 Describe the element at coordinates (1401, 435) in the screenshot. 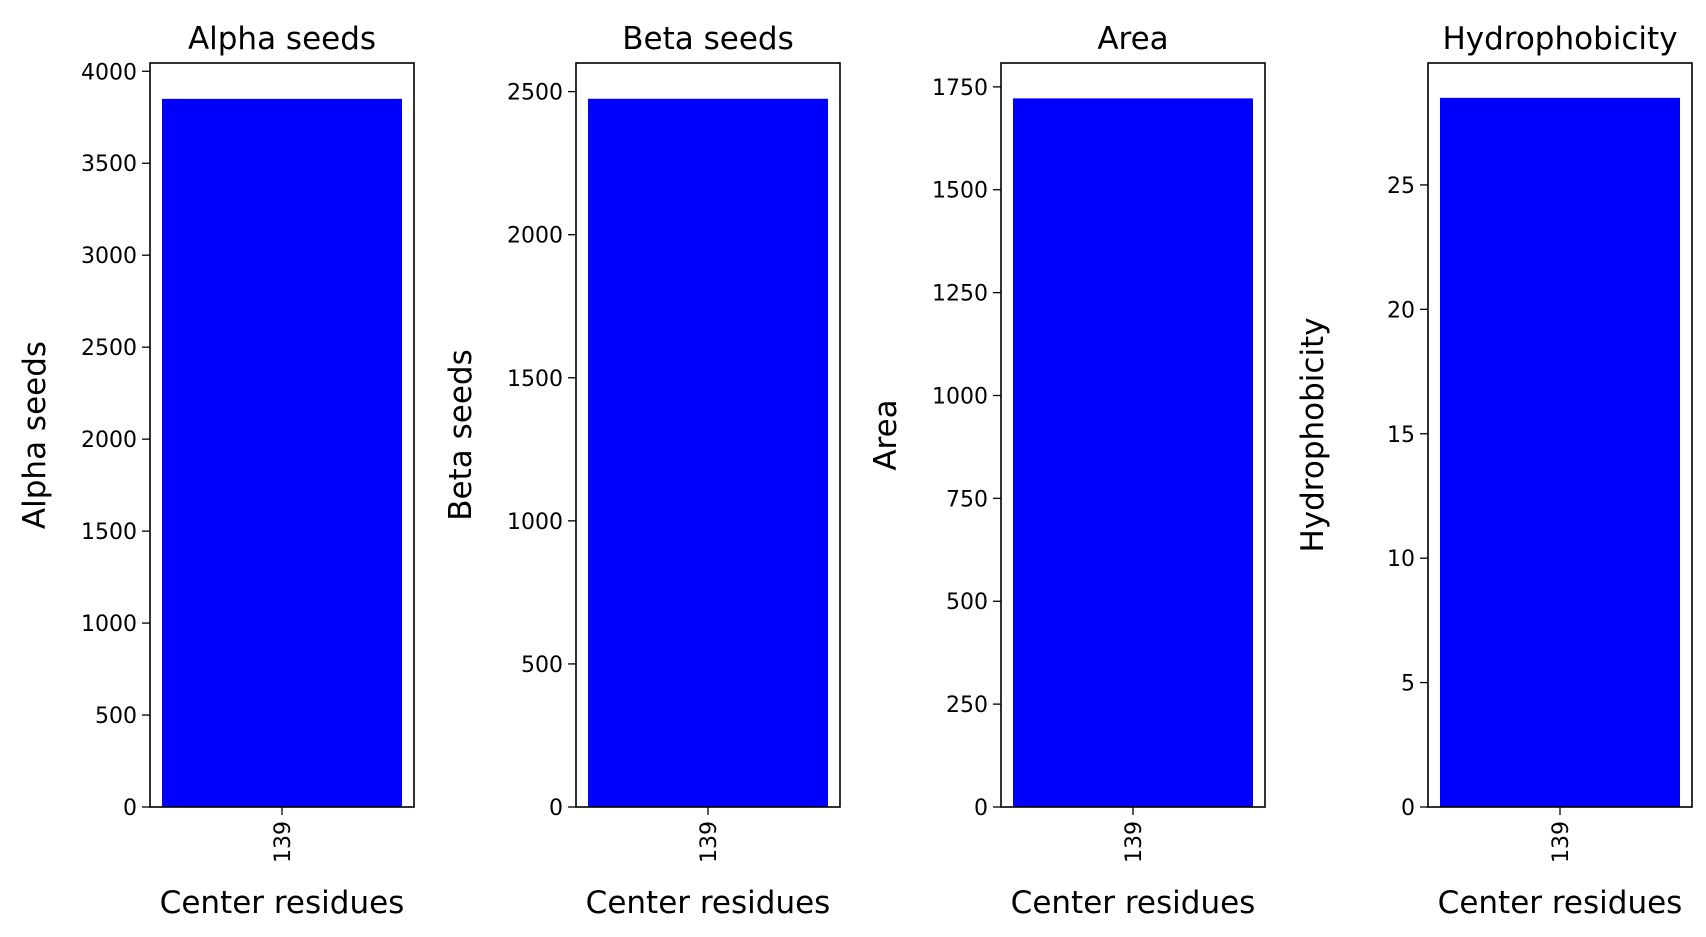

I see `y-tick-label: 15` at that location.